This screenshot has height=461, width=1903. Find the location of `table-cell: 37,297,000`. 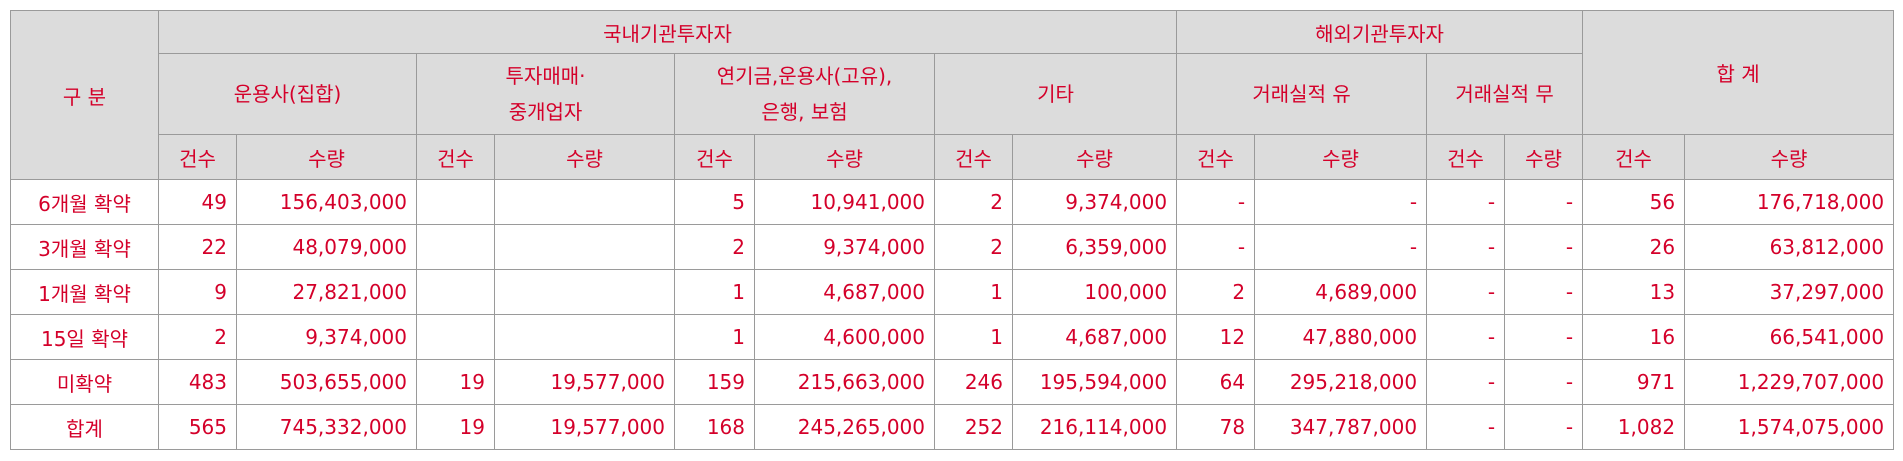

table-cell: 37,297,000 is located at coordinates (1789, 292).